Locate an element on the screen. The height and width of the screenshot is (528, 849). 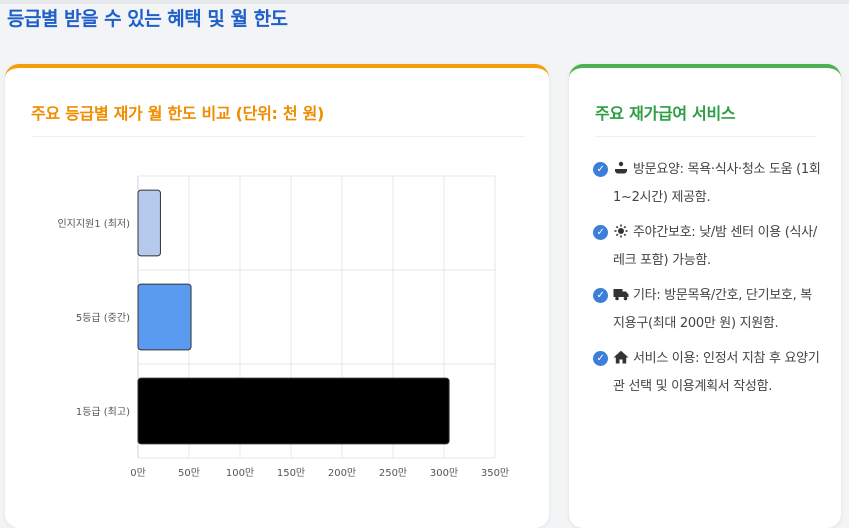
service-item: ✓ 서비스 이용: 인정서 지참 후 요양기관 선택 및 이용계획서 작성함. is located at coordinates (708, 373).